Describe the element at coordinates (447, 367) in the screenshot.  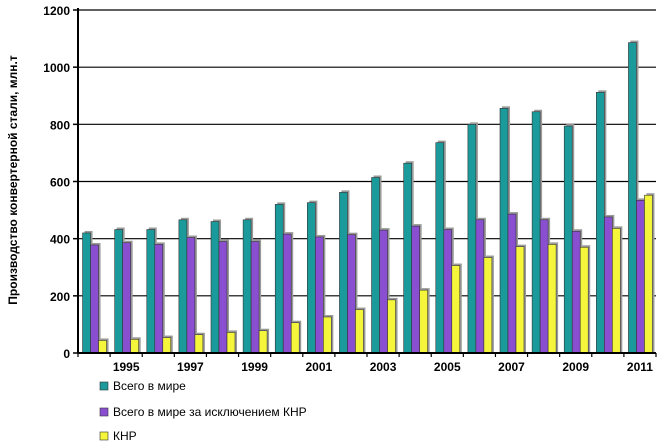
I see `x-tick-label-2005: 2005` at that location.